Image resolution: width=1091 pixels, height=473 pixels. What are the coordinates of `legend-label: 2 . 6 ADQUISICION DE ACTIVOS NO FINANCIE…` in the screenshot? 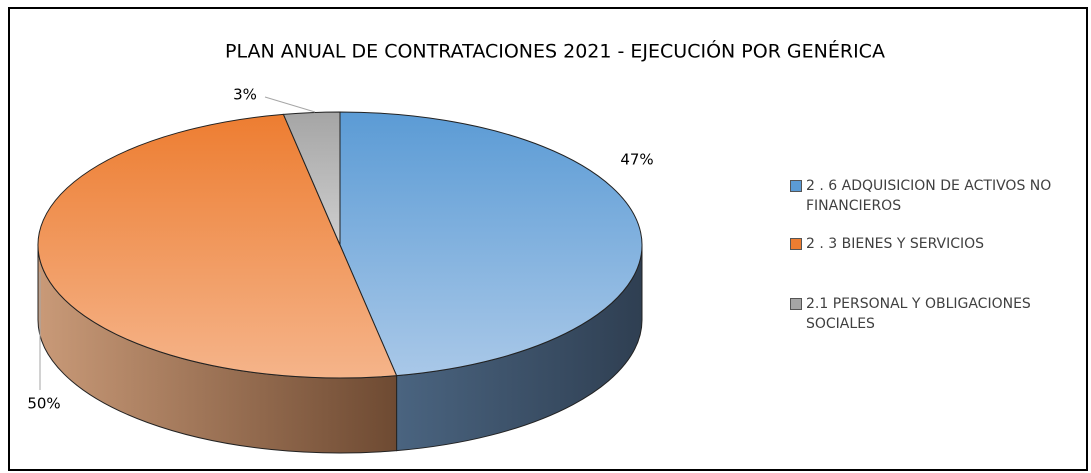 It's located at (929, 196).